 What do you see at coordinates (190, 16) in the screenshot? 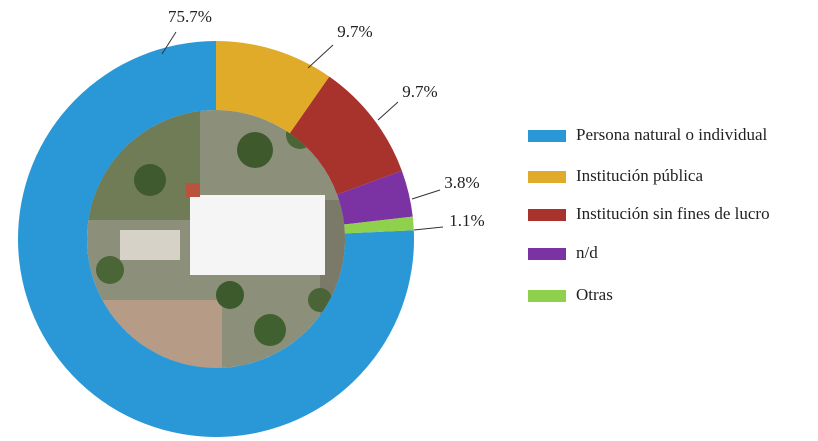
I see `value-label: 75.7%` at bounding box center [190, 16].